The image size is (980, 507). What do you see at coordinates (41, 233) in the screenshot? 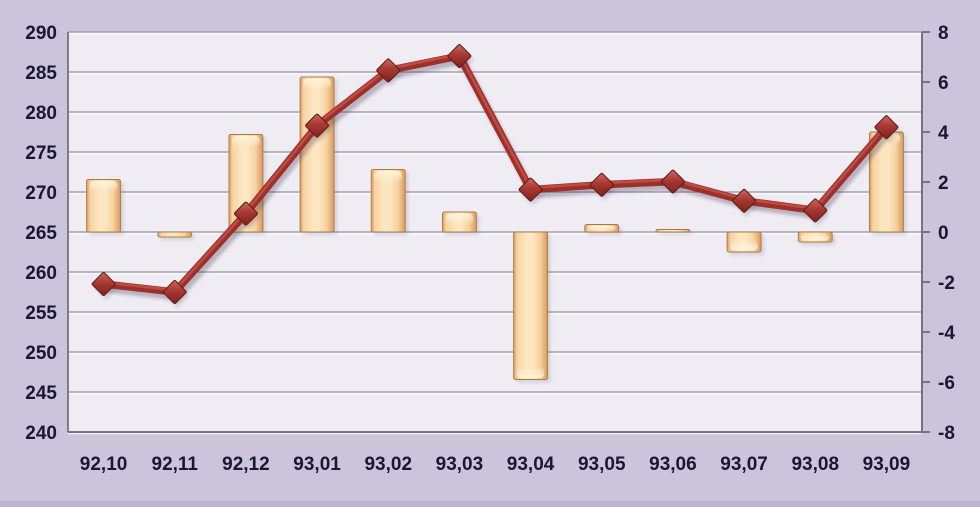
I see `left-axis-label: 265` at bounding box center [41, 233].